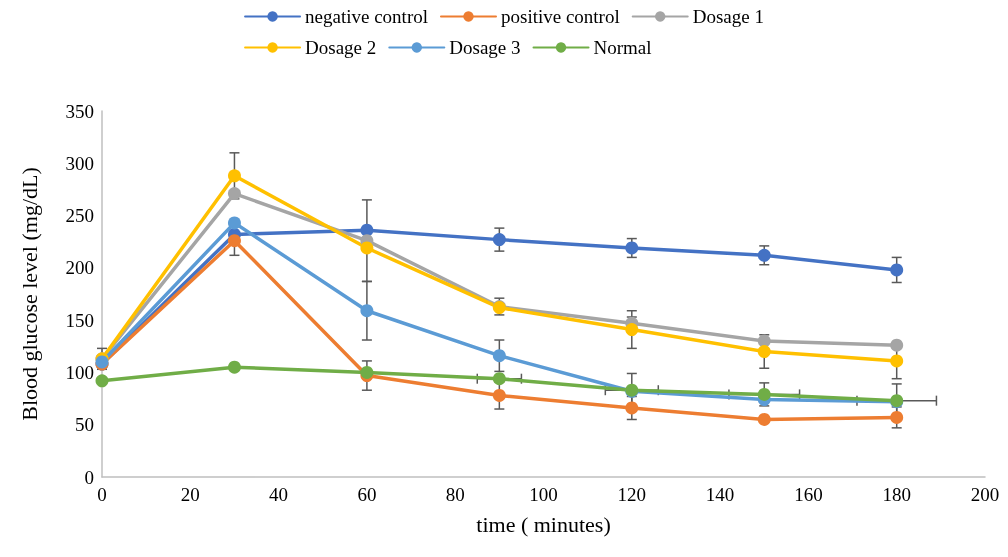 This screenshot has height=557, width=1008. Describe the element at coordinates (720, 494) in the screenshot. I see `x-tick-label: 140` at that location.